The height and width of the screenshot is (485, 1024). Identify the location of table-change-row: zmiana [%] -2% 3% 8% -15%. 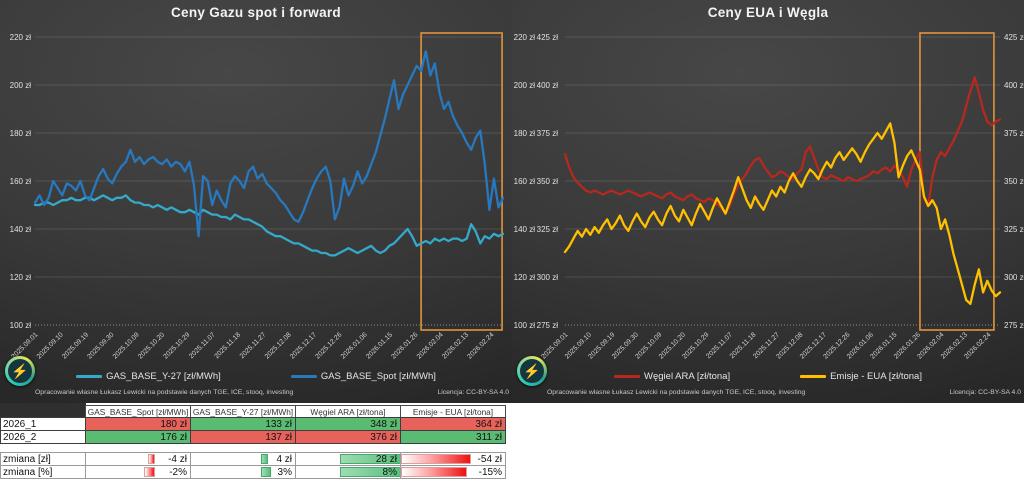
(253, 472).